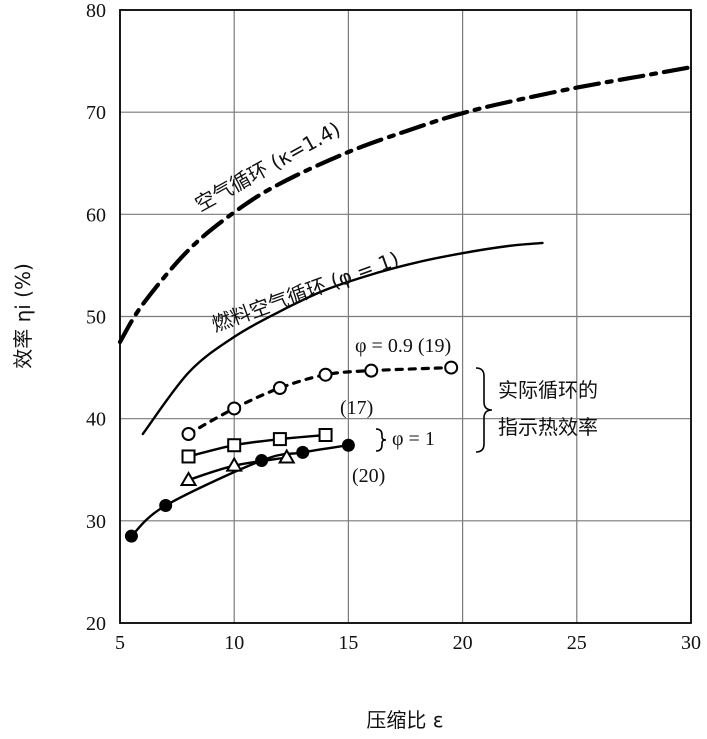  Describe the element at coordinates (268, 167) in the screenshot. I see `air-cycle-label: 空气循环 (κ=1.4)` at that location.